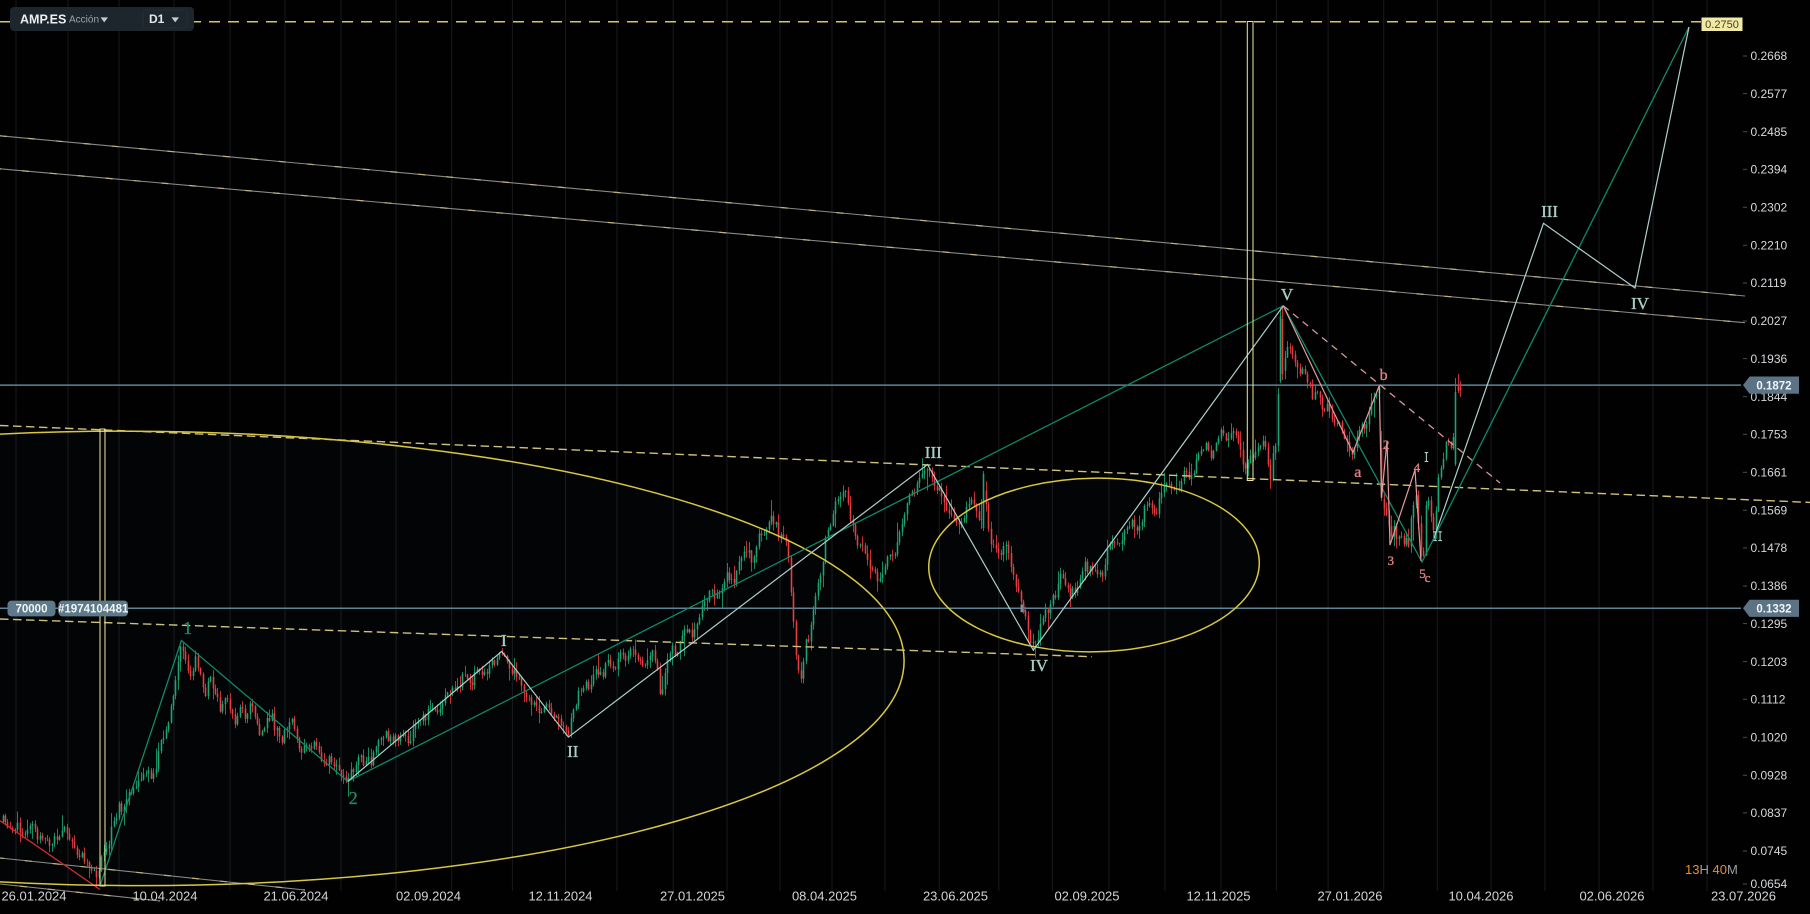 The image size is (1810, 914). What do you see at coordinates (1218, 896) in the screenshot?
I see `svg-text: 12.11.2025` at bounding box center [1218, 896].